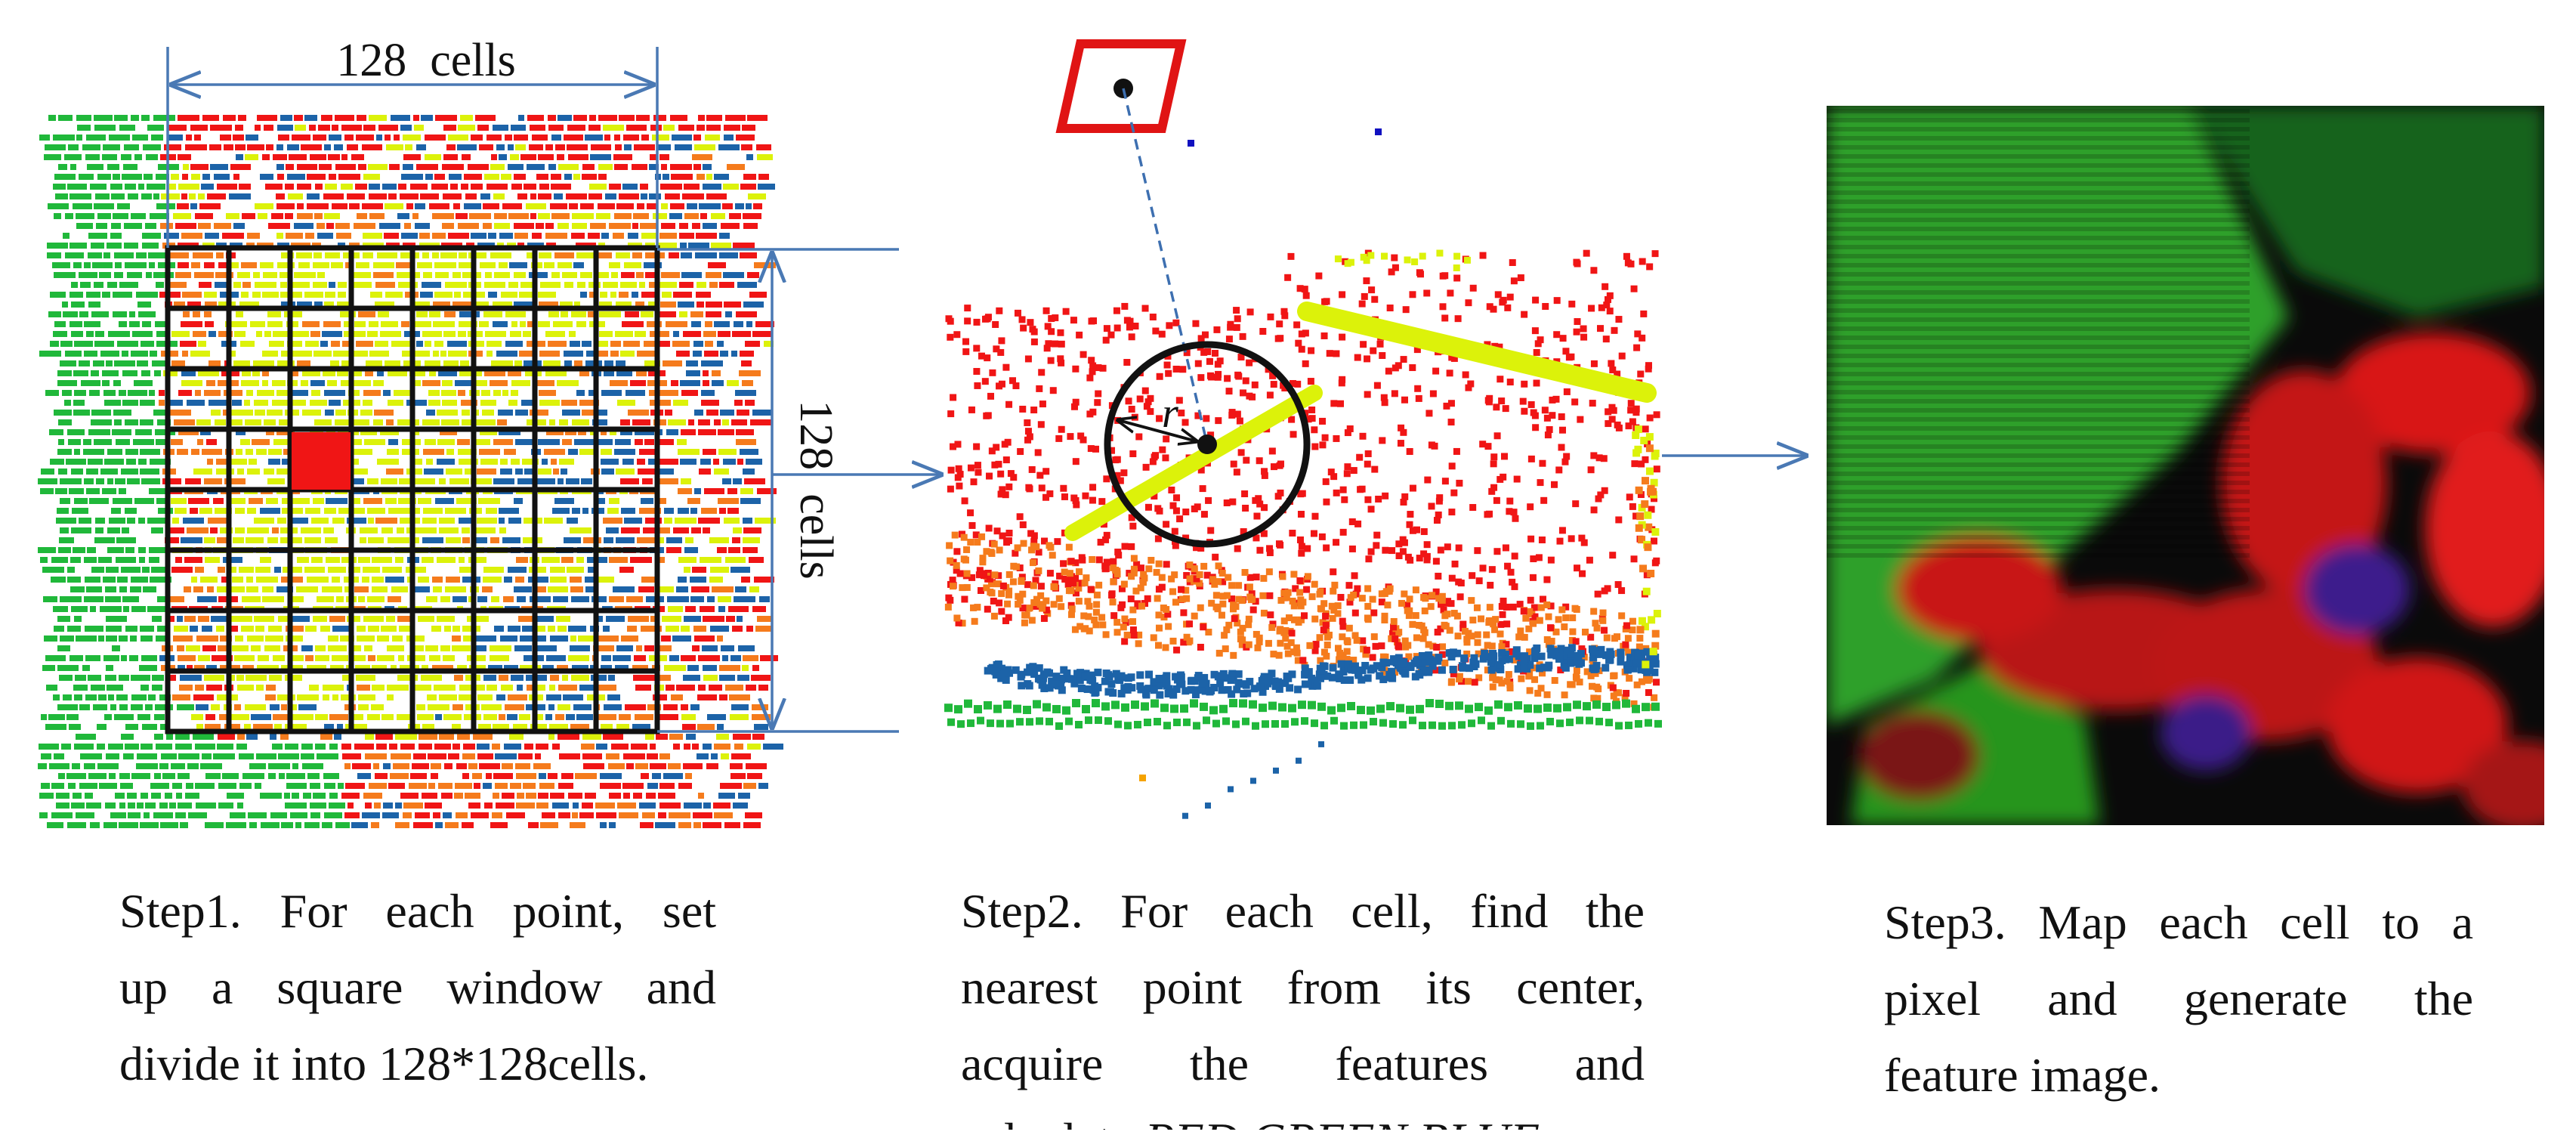 Image resolution: width=2576 pixels, height=1138 pixels. Describe the element at coordinates (1303, 987) in the screenshot. I see `step2-caption-line: nearest point from its center,` at that location.